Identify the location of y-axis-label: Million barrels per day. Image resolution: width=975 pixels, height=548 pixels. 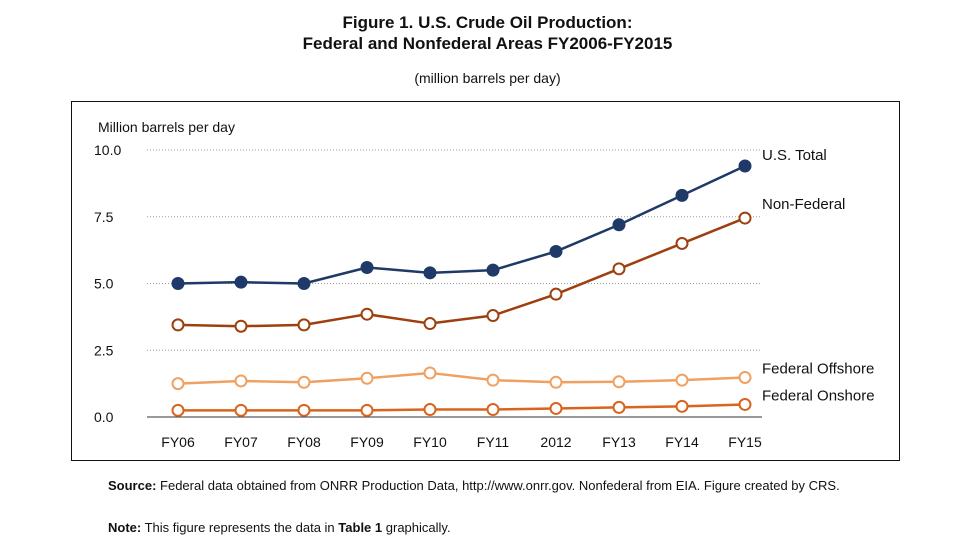
(166, 127).